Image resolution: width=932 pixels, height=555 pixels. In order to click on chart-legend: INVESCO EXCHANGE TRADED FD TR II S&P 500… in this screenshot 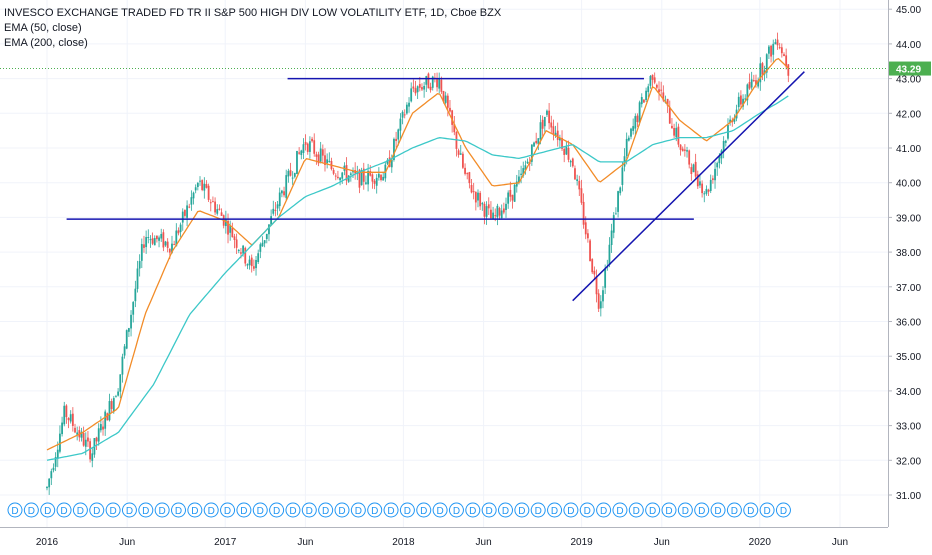, I will do `click(252, 28)`.